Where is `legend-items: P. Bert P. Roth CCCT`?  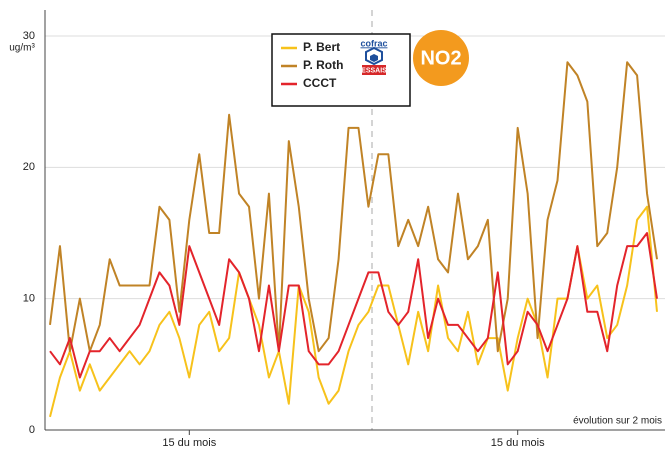
legend-items: P. Bert P. Roth CCCT is located at coordinates (312, 65).